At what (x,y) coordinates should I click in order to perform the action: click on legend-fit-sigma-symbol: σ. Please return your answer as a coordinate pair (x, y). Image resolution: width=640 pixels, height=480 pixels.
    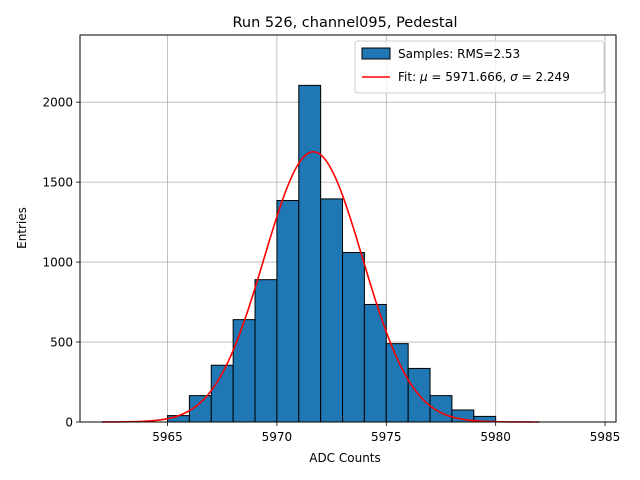
    Looking at the image, I should click on (514, 77).